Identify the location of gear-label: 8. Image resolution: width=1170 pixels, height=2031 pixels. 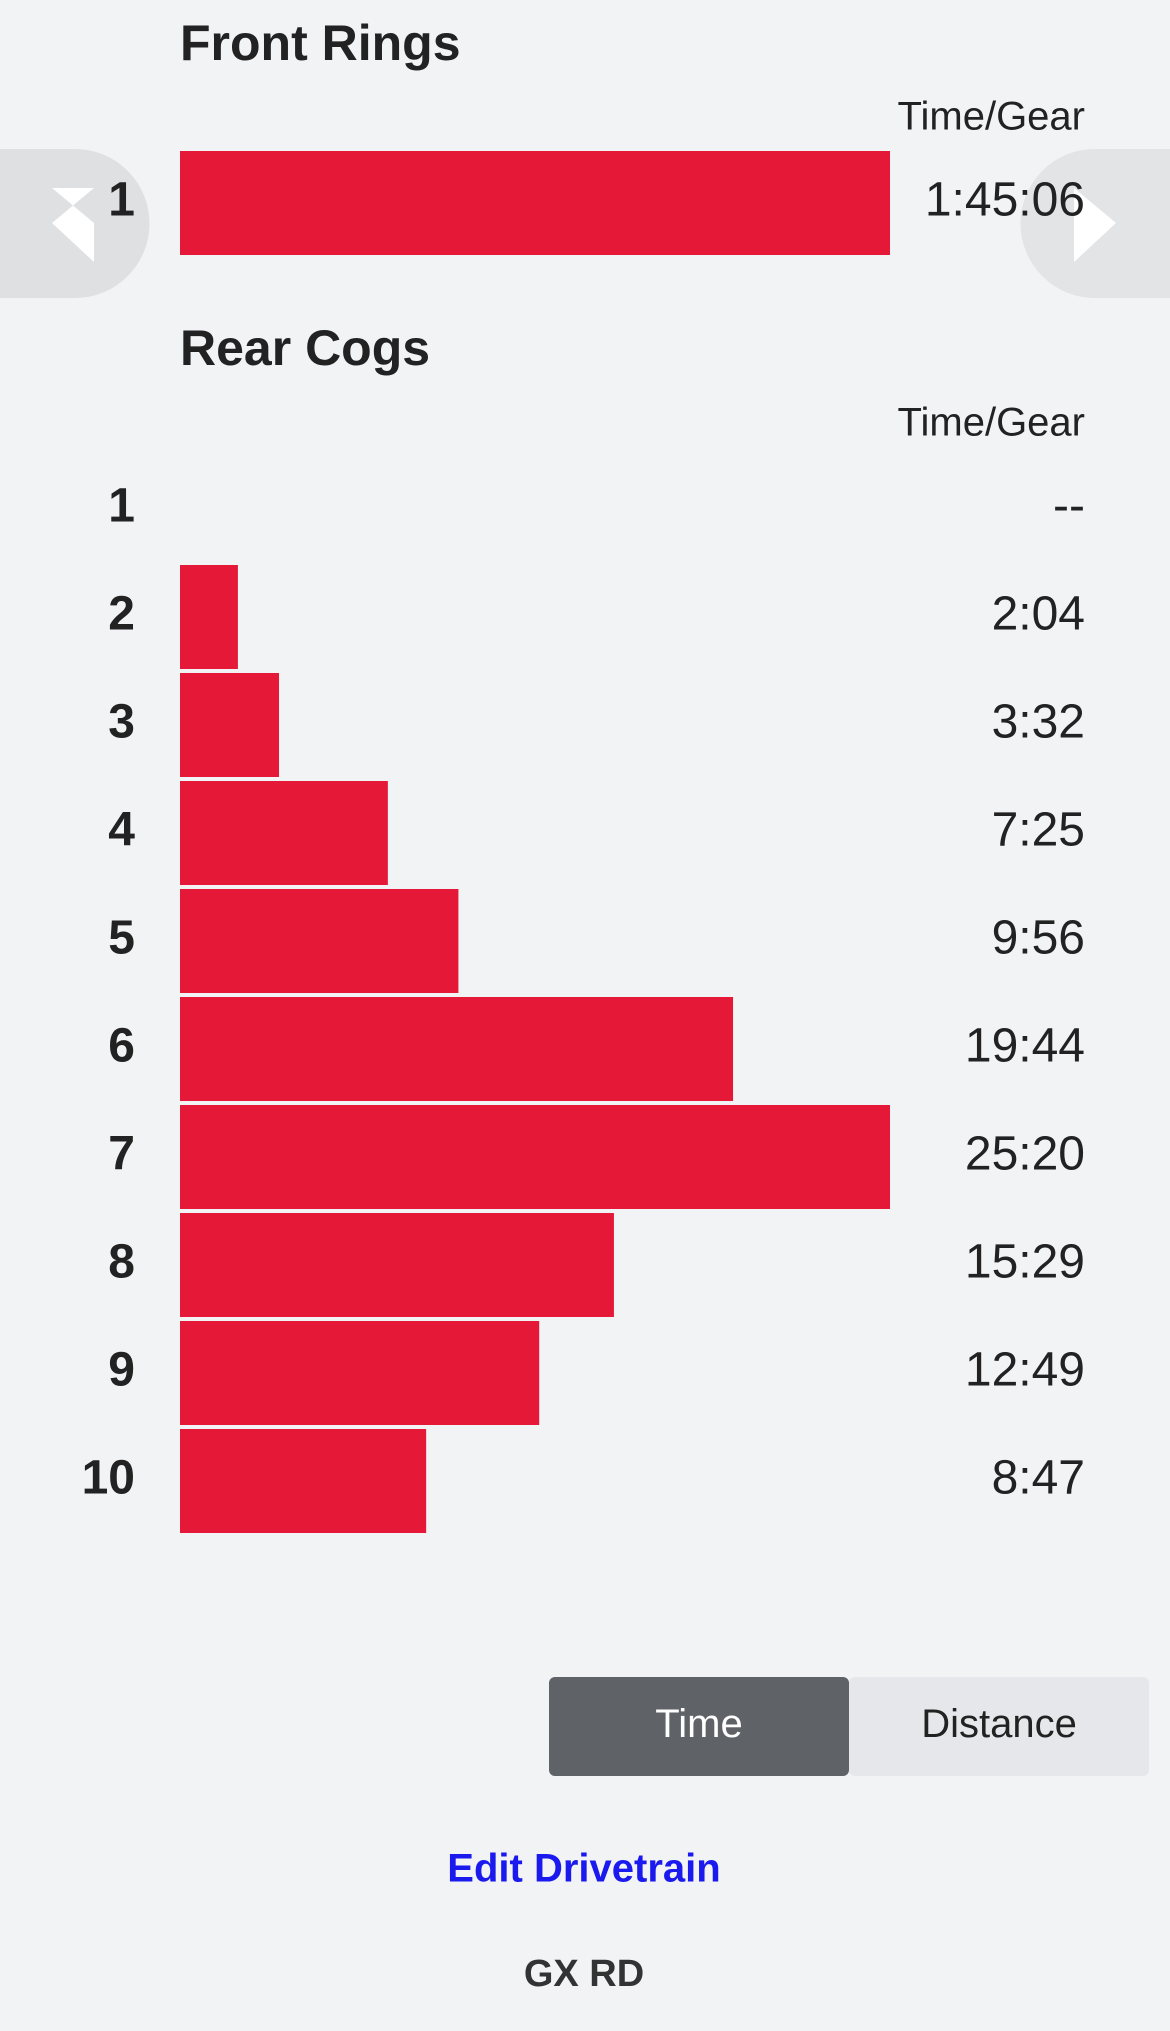
(121, 1262).